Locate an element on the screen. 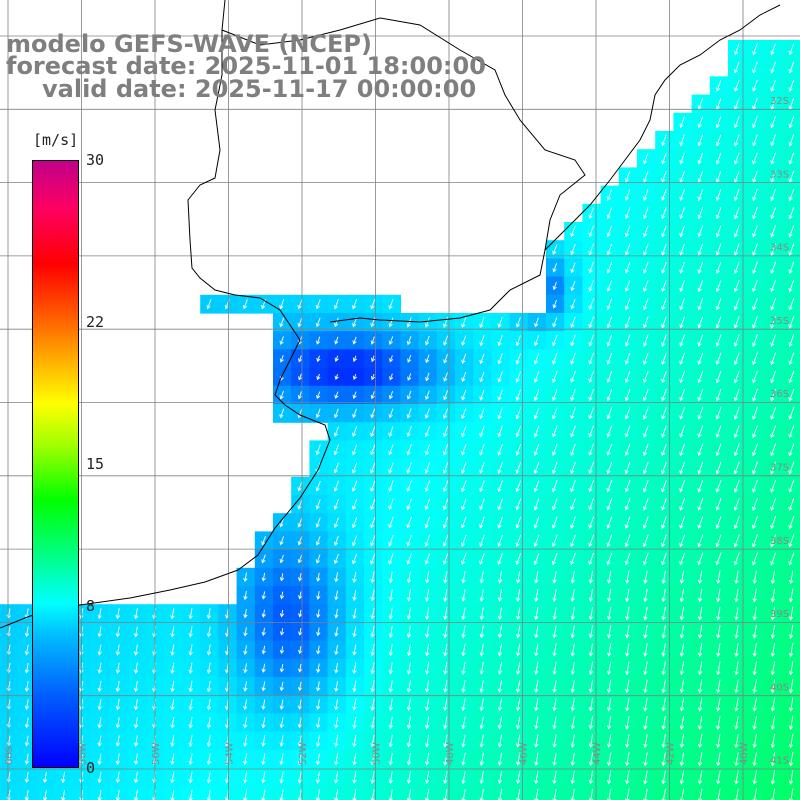  lon-label: 50W is located at coordinates (377, 753).